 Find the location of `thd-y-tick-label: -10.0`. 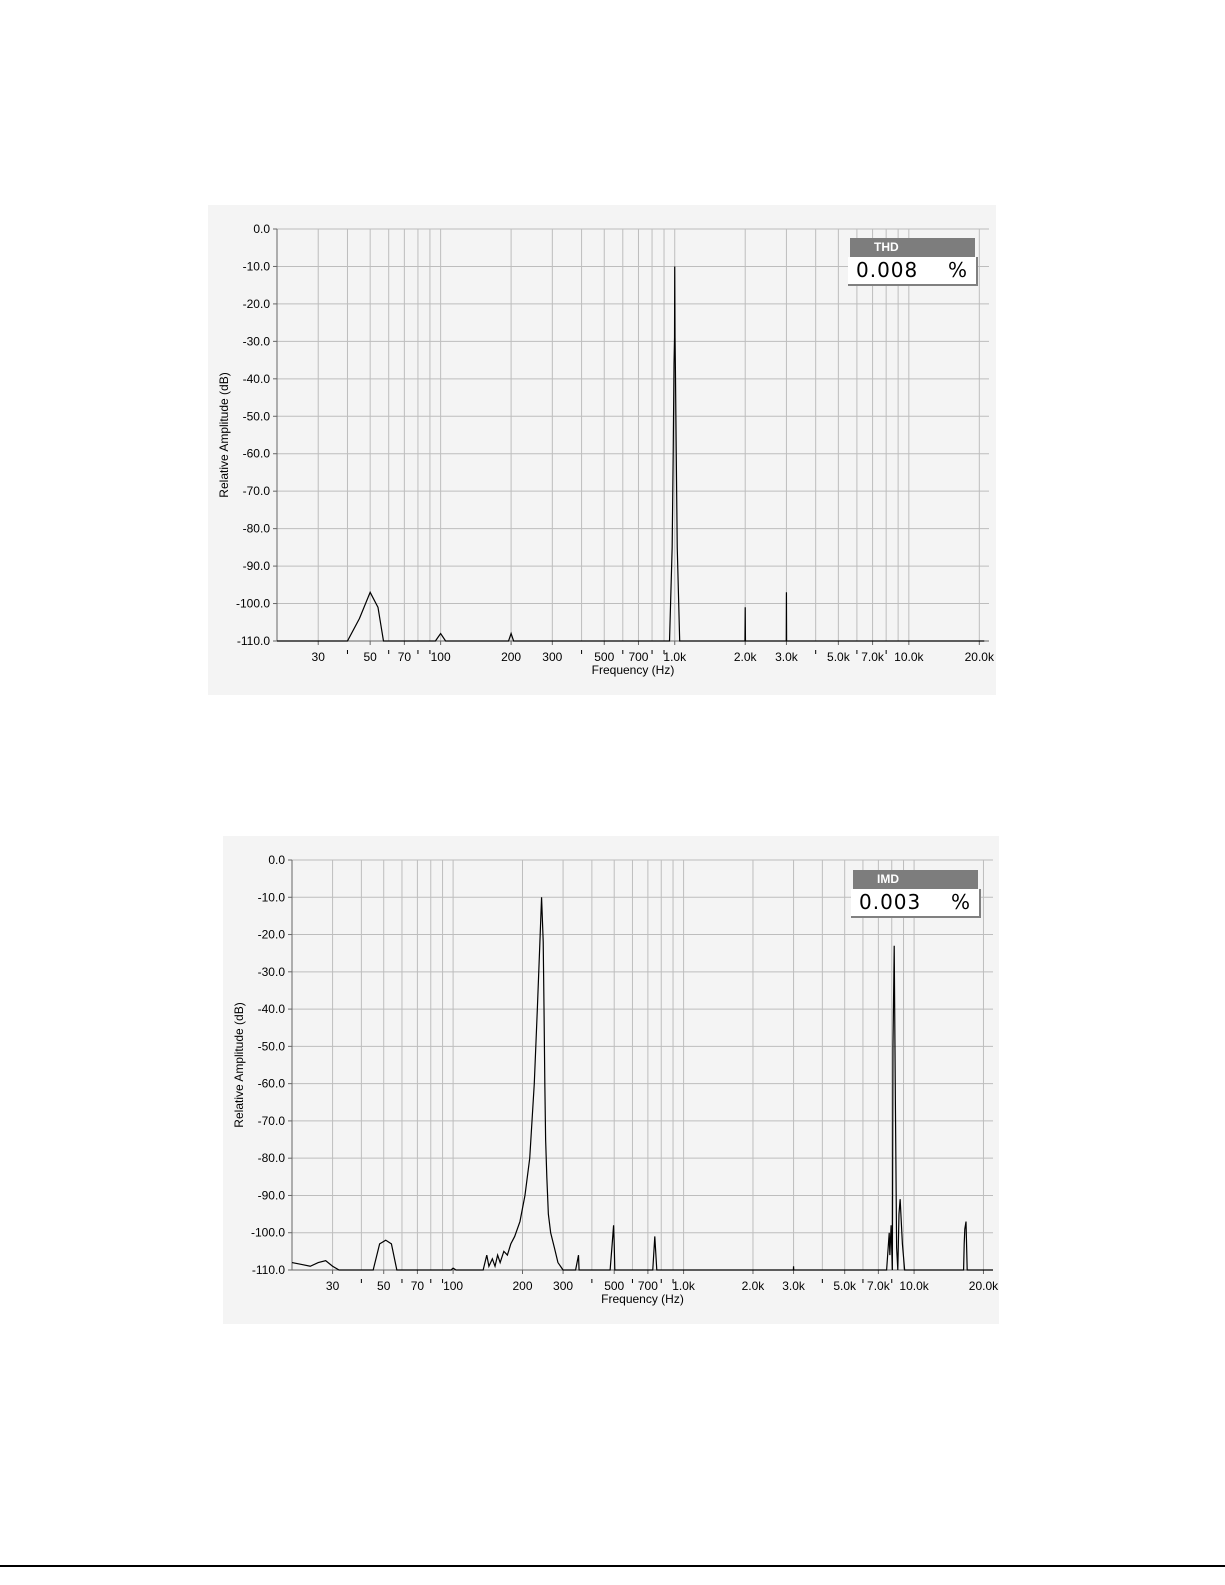

thd-y-tick-label: -10.0 is located at coordinates (257, 266).